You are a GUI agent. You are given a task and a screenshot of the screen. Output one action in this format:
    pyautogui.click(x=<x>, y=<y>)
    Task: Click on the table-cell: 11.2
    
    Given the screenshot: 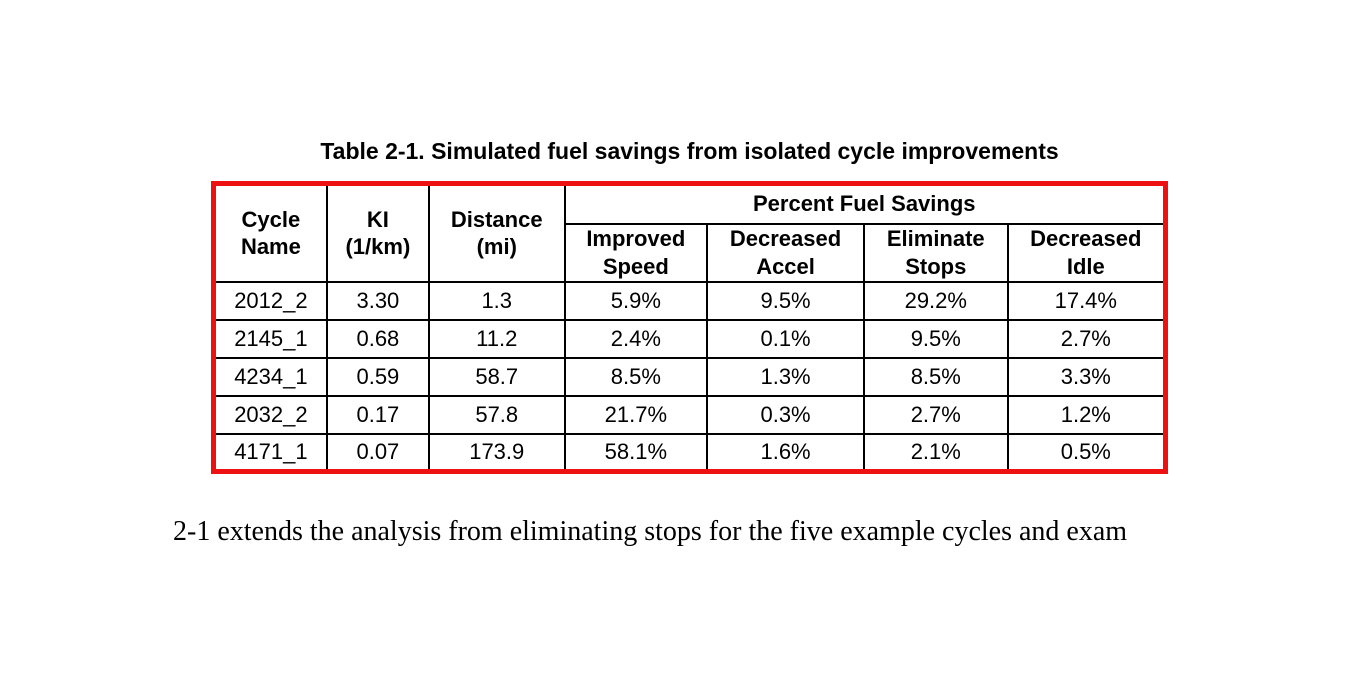 What is the action you would take?
    pyautogui.click(x=496, y=338)
    